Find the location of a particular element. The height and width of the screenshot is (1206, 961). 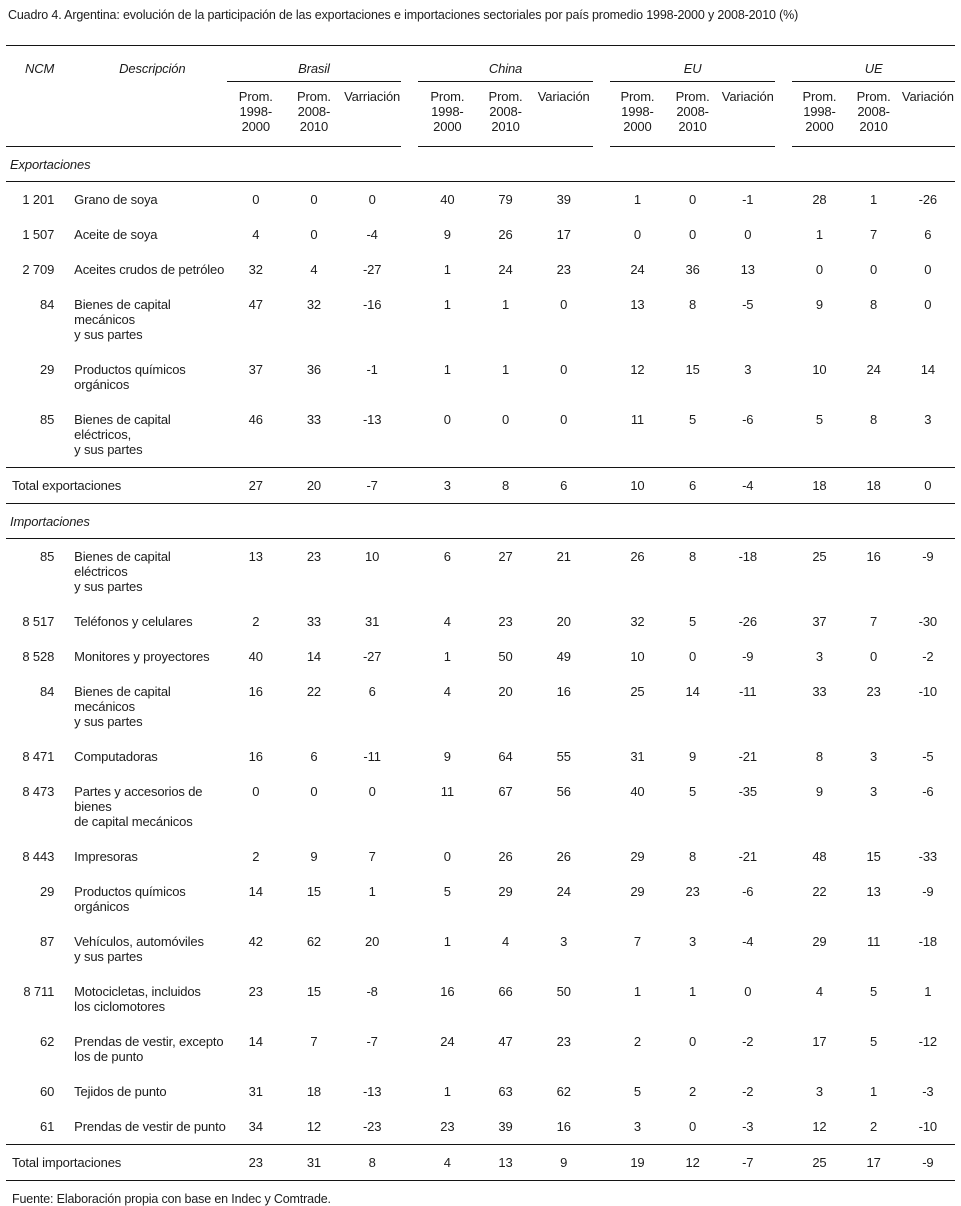

row-description: Bienes de capital mecánicos y sus partes is located at coordinates (122, 319).